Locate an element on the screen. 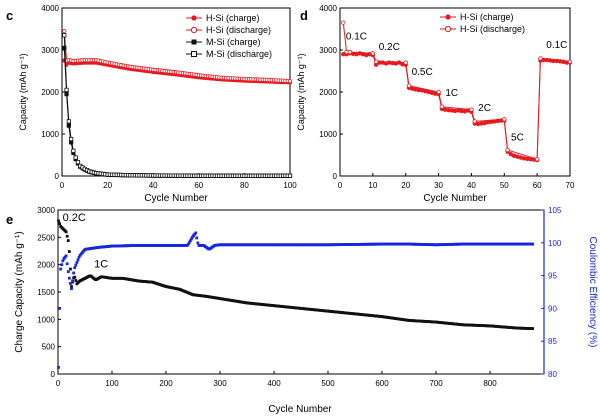  panel-c-y-ticks: 0 1000 2000 3000 4000 is located at coordinates (53, 92).